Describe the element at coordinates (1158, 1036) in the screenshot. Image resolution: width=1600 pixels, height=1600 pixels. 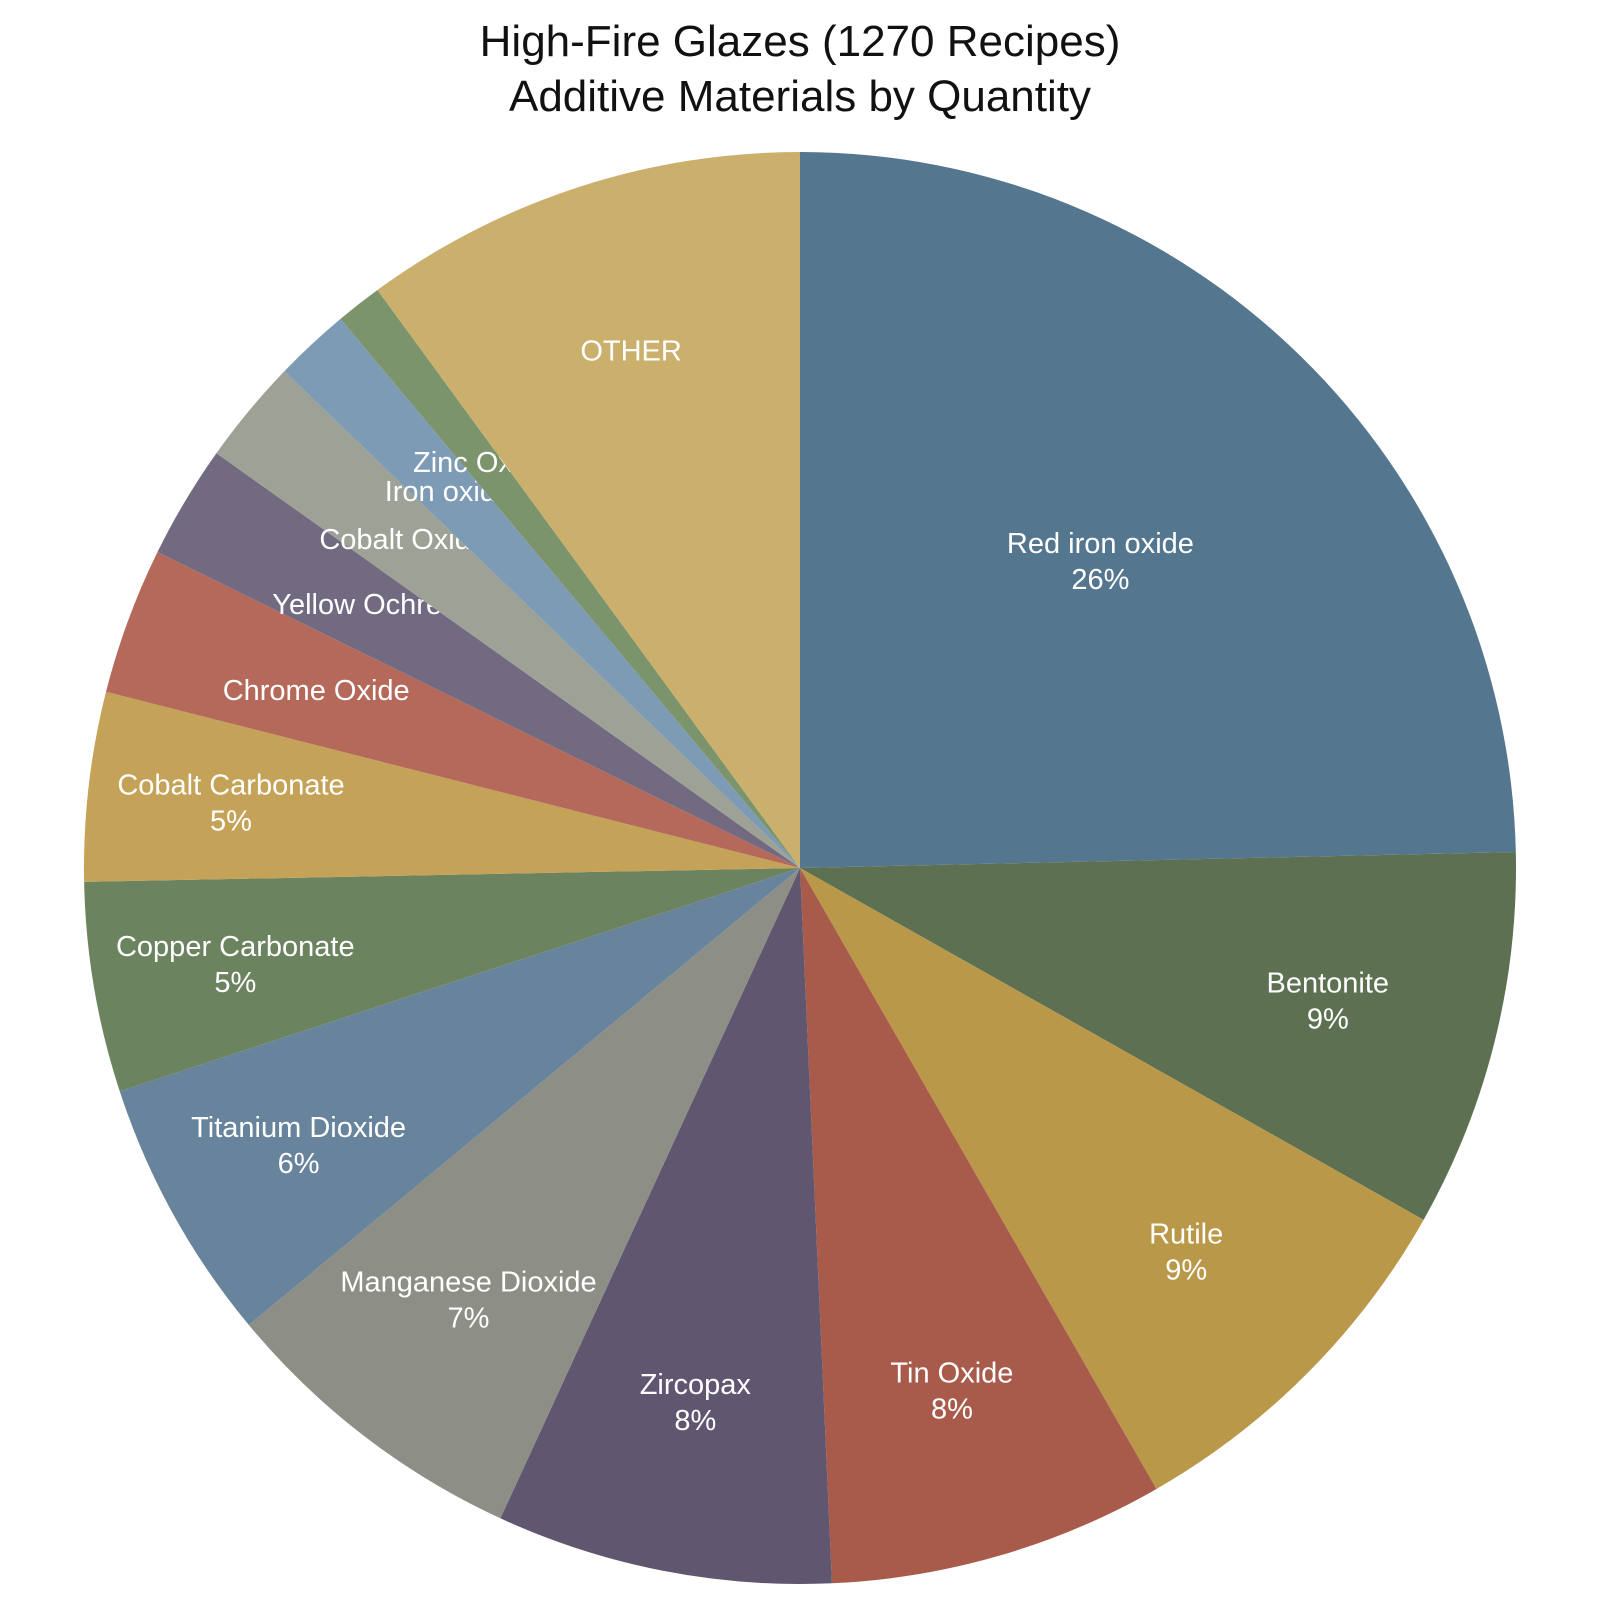
I see `pie-slice-bentonite` at that location.